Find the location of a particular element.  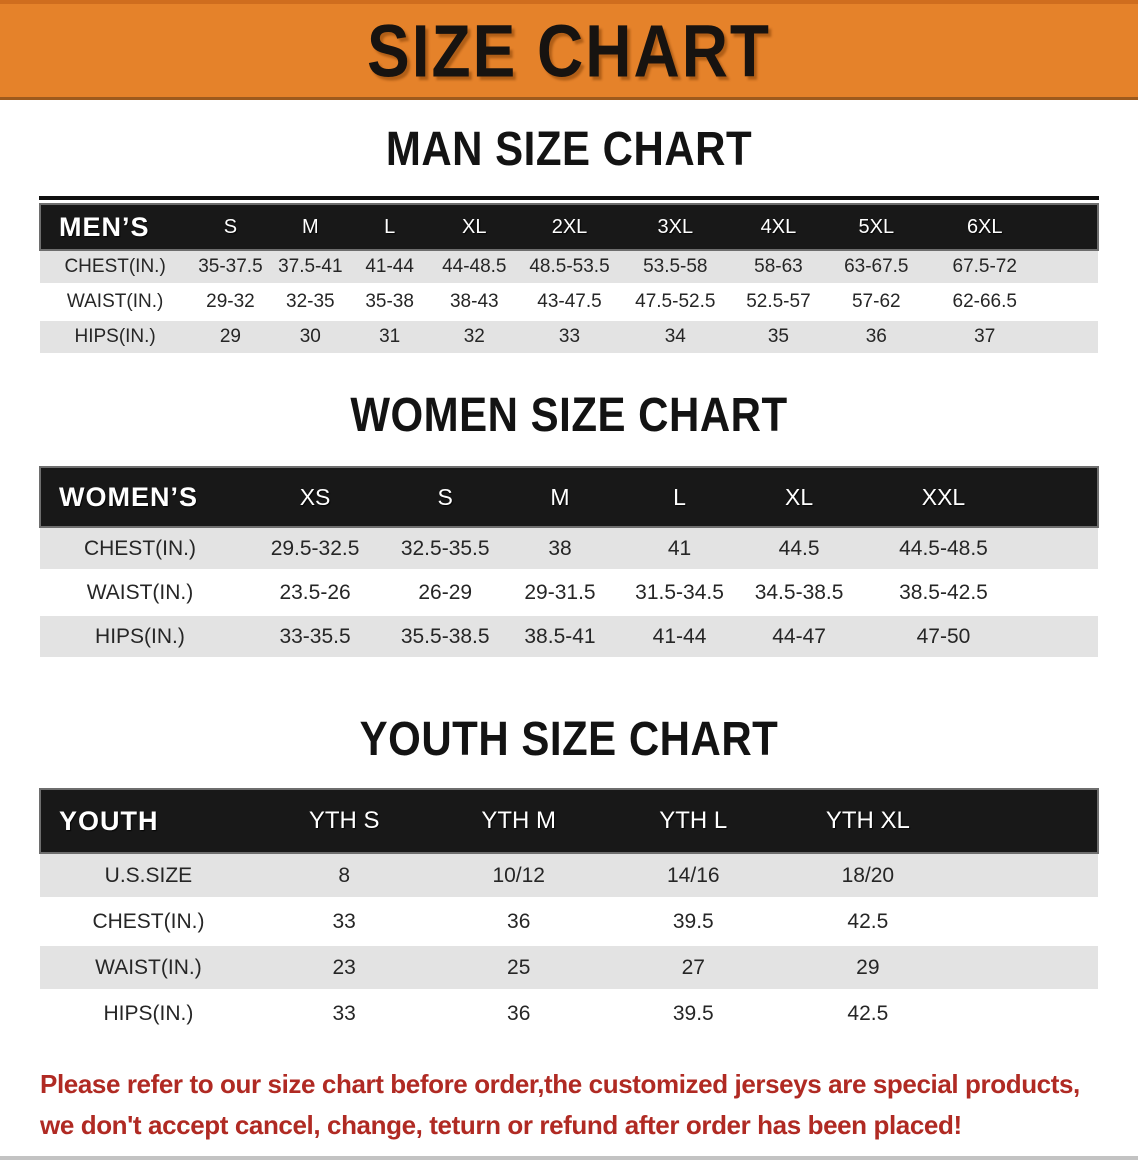

banner: SIZE CHART is located at coordinates (569, 50).